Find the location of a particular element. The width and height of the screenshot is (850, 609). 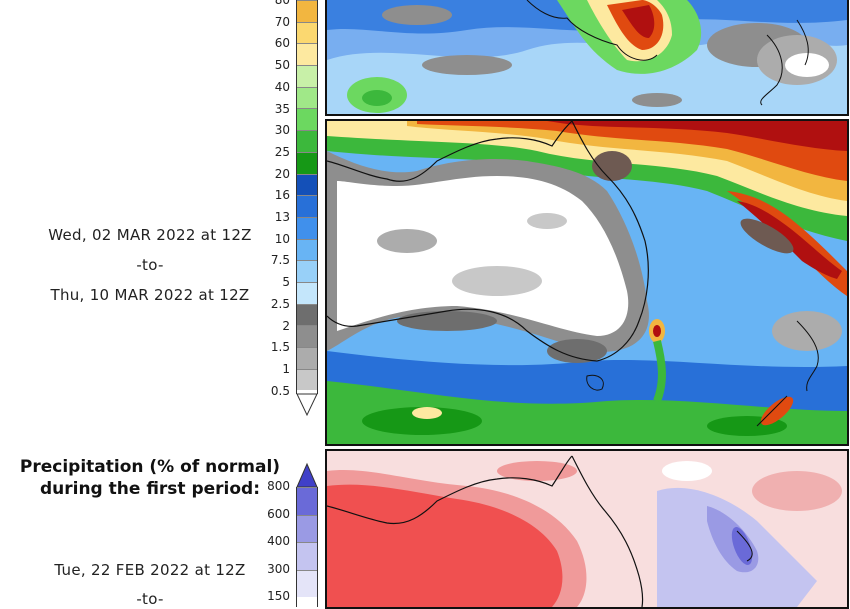

precip-tick-label: 16 is located at coordinates (282, 195).